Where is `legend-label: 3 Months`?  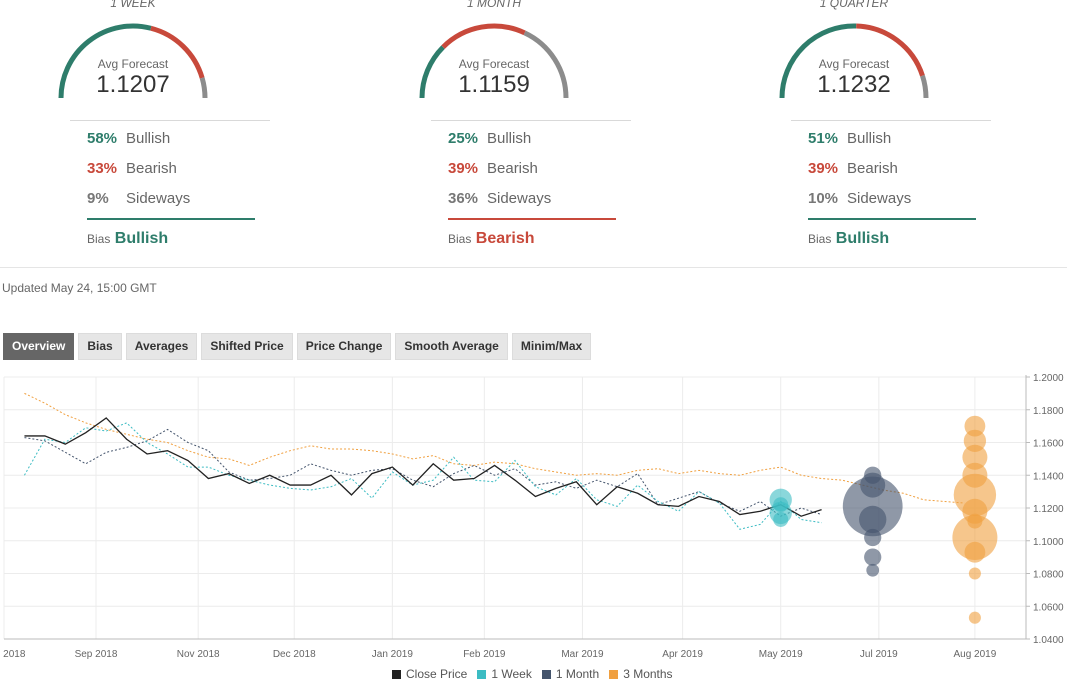 legend-label: 3 Months is located at coordinates (648, 674).